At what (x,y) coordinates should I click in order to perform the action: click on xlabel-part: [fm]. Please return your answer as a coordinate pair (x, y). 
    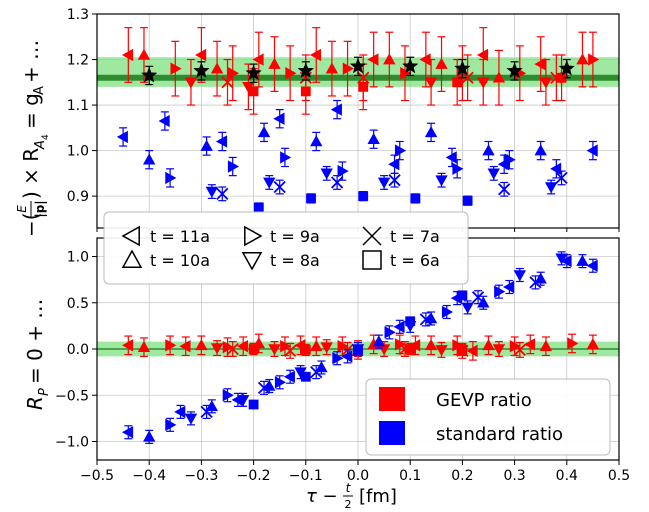
    Looking at the image, I should click on (378, 496).